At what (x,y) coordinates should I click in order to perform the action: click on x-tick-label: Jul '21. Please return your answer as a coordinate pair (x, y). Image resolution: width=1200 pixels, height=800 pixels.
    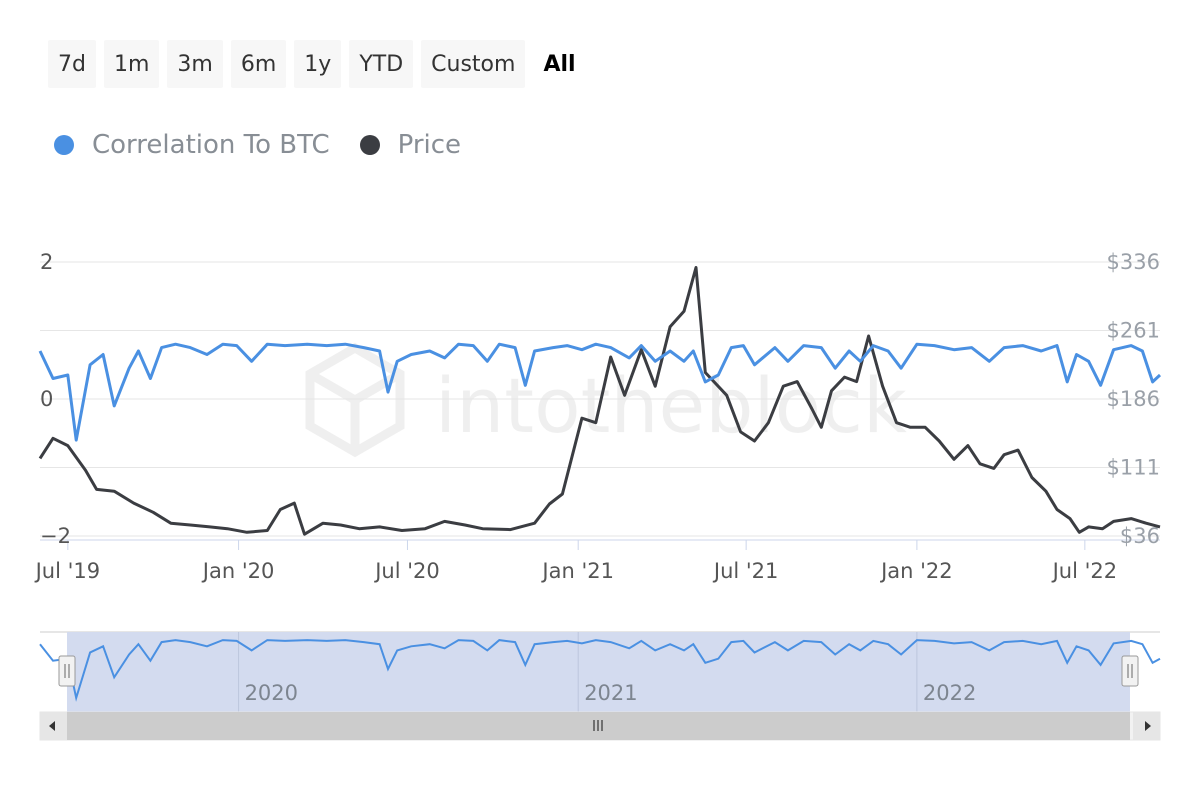
    Looking at the image, I should click on (745, 571).